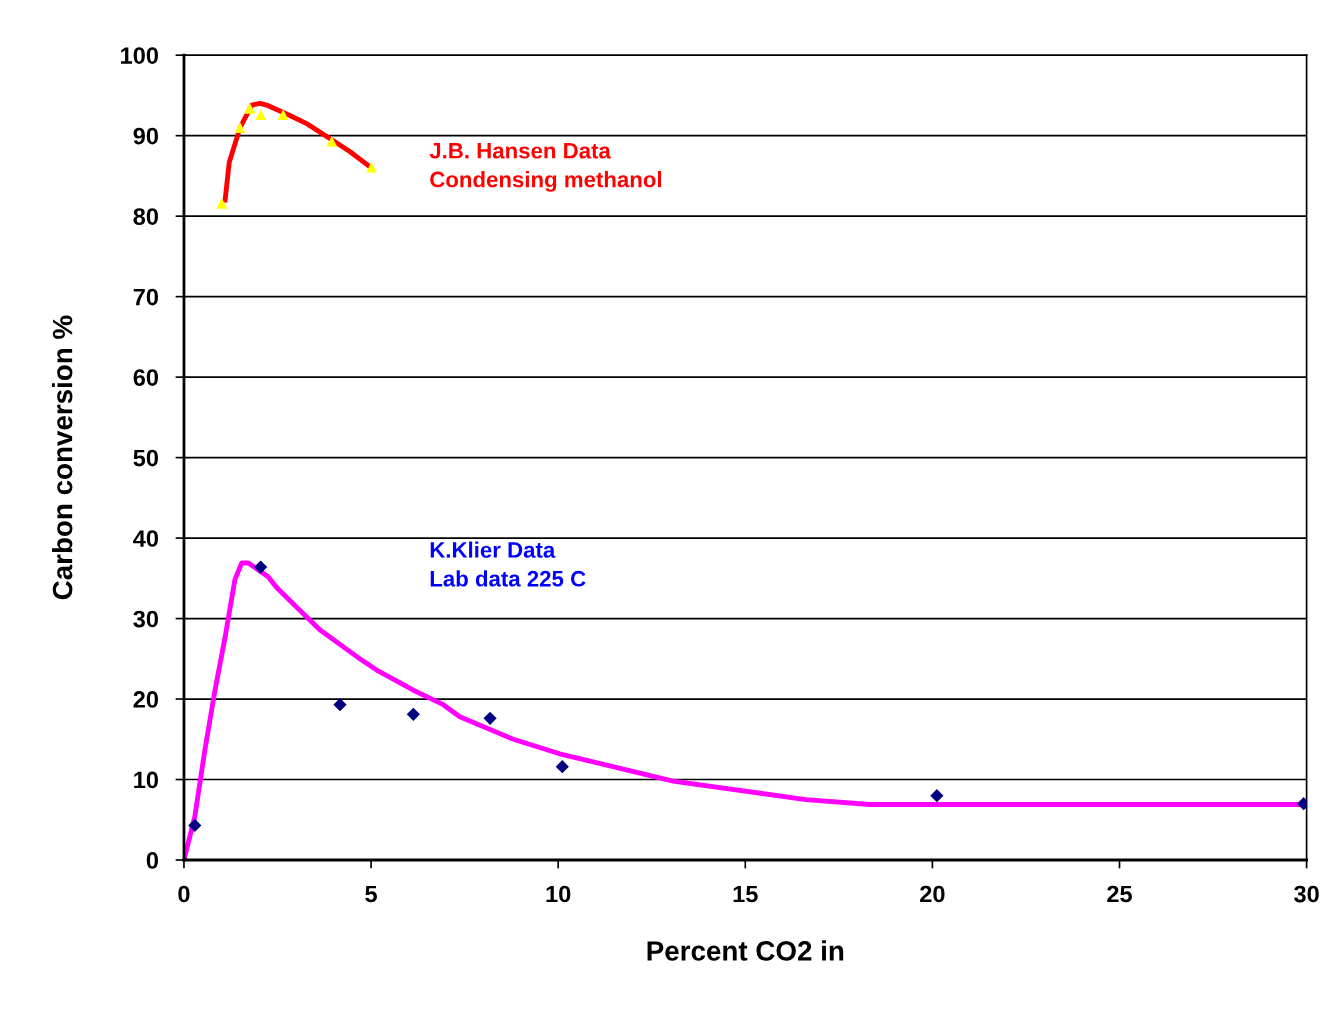  Describe the element at coordinates (145, 619) in the screenshot. I see `y-tick-label: 30` at that location.